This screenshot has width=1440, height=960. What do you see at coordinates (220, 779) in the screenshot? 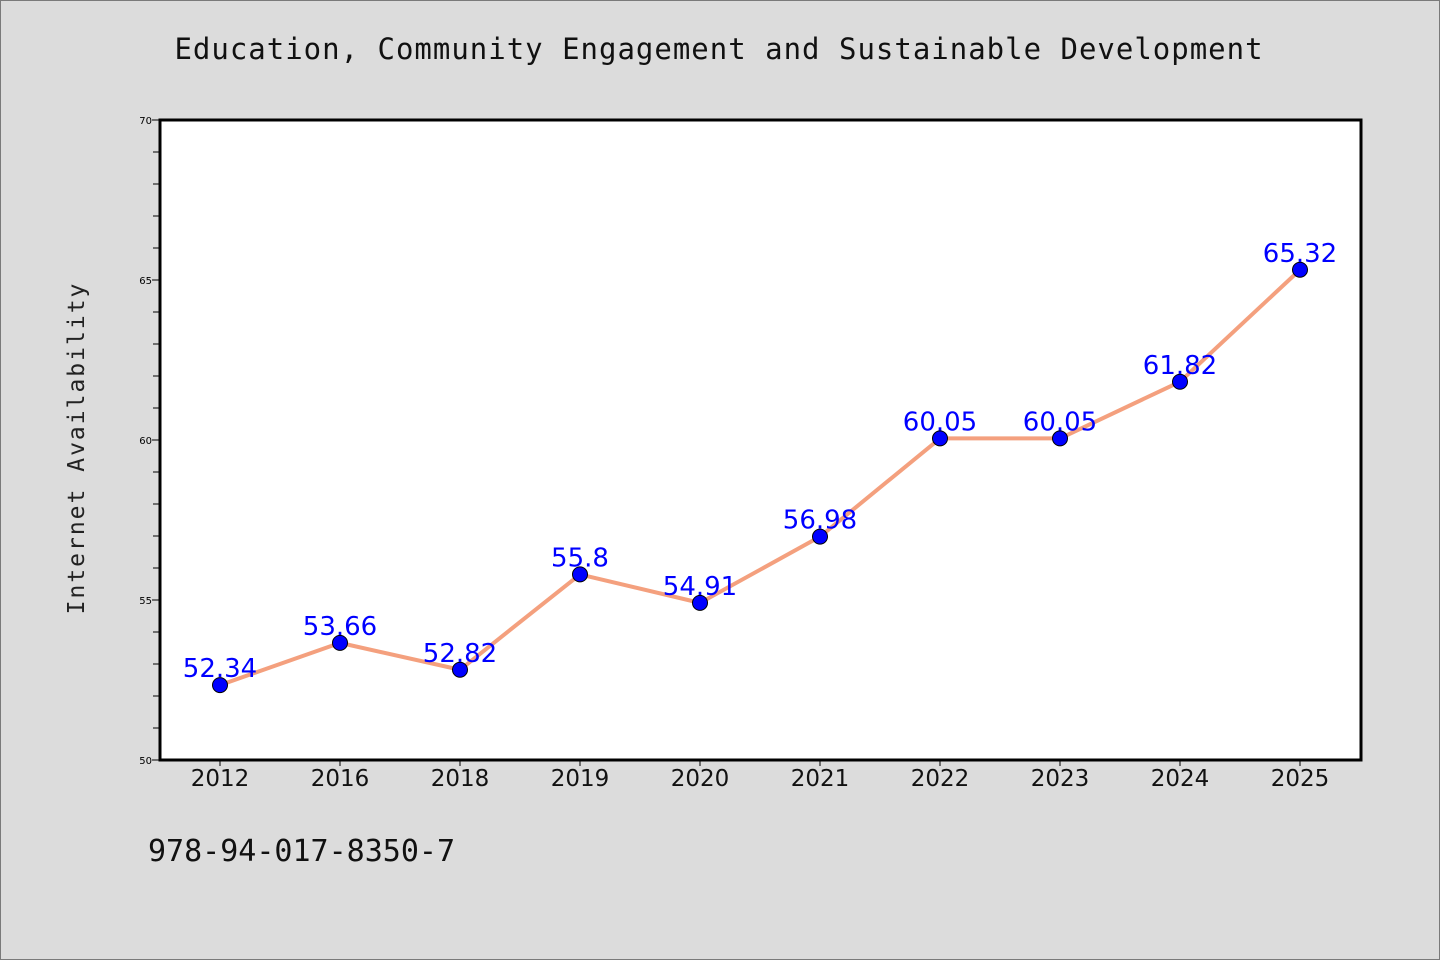
I see `x-tick-label: 2012` at bounding box center [220, 779].